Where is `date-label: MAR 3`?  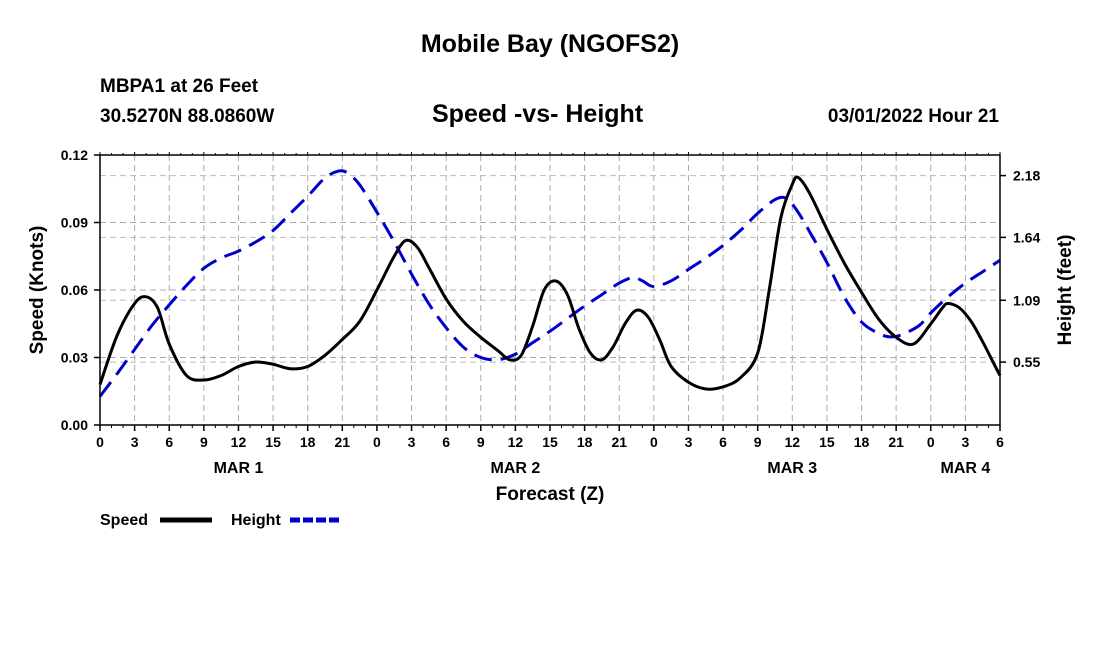 date-label: MAR 3 is located at coordinates (792, 468).